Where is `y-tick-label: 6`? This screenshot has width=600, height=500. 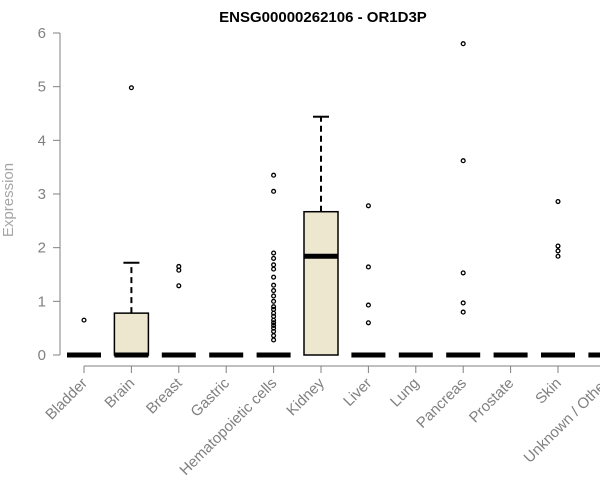
y-tick-label: 6 is located at coordinates (42, 33).